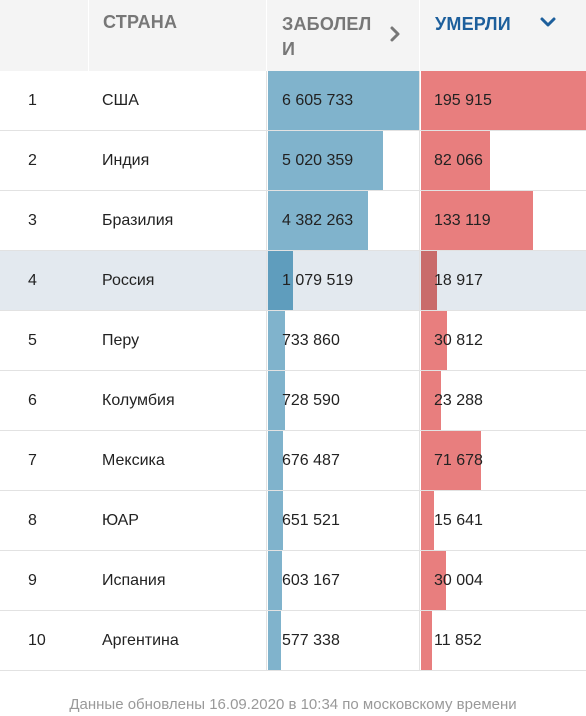 This screenshot has height=716, width=586. Describe the element at coordinates (140, 640) in the screenshot. I see `country-cell: Аргентина` at that location.